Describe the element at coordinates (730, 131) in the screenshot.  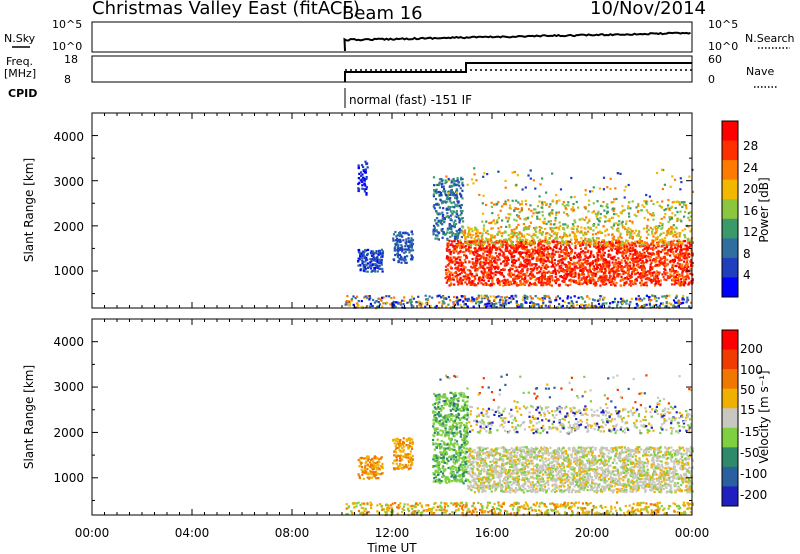
I see `colorbar-segment` at that location.